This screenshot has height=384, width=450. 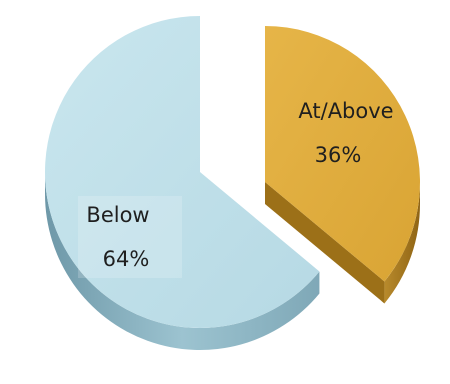 I want to click on slice-wall-at-above, so click(x=325, y=243).